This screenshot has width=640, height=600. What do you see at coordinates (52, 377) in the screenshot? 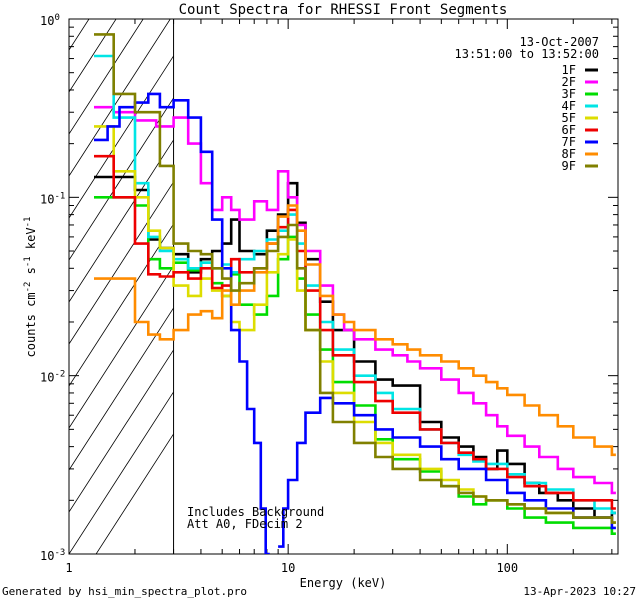
I see `y-tick-label: 10-2` at bounding box center [52, 377].